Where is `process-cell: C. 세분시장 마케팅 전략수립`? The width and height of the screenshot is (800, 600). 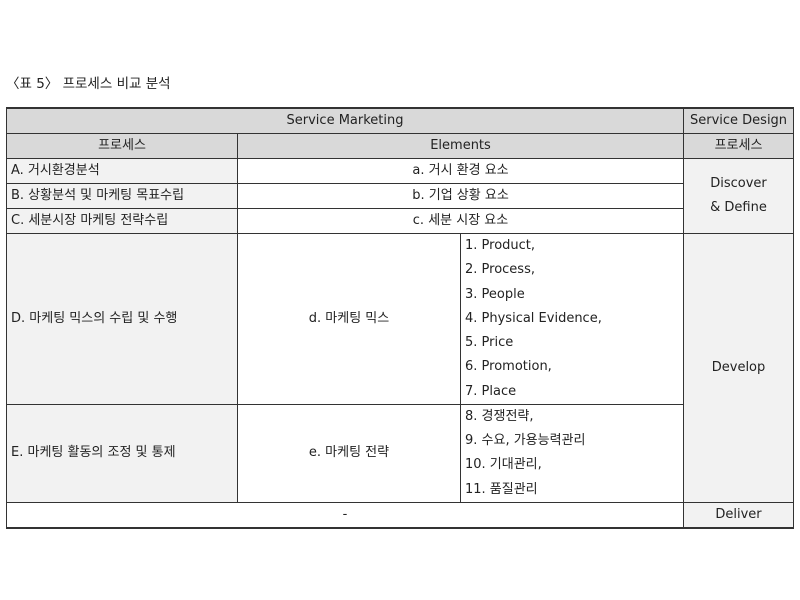
process-cell: C. 세분시장 마케팅 전략수립 is located at coordinates (122, 221).